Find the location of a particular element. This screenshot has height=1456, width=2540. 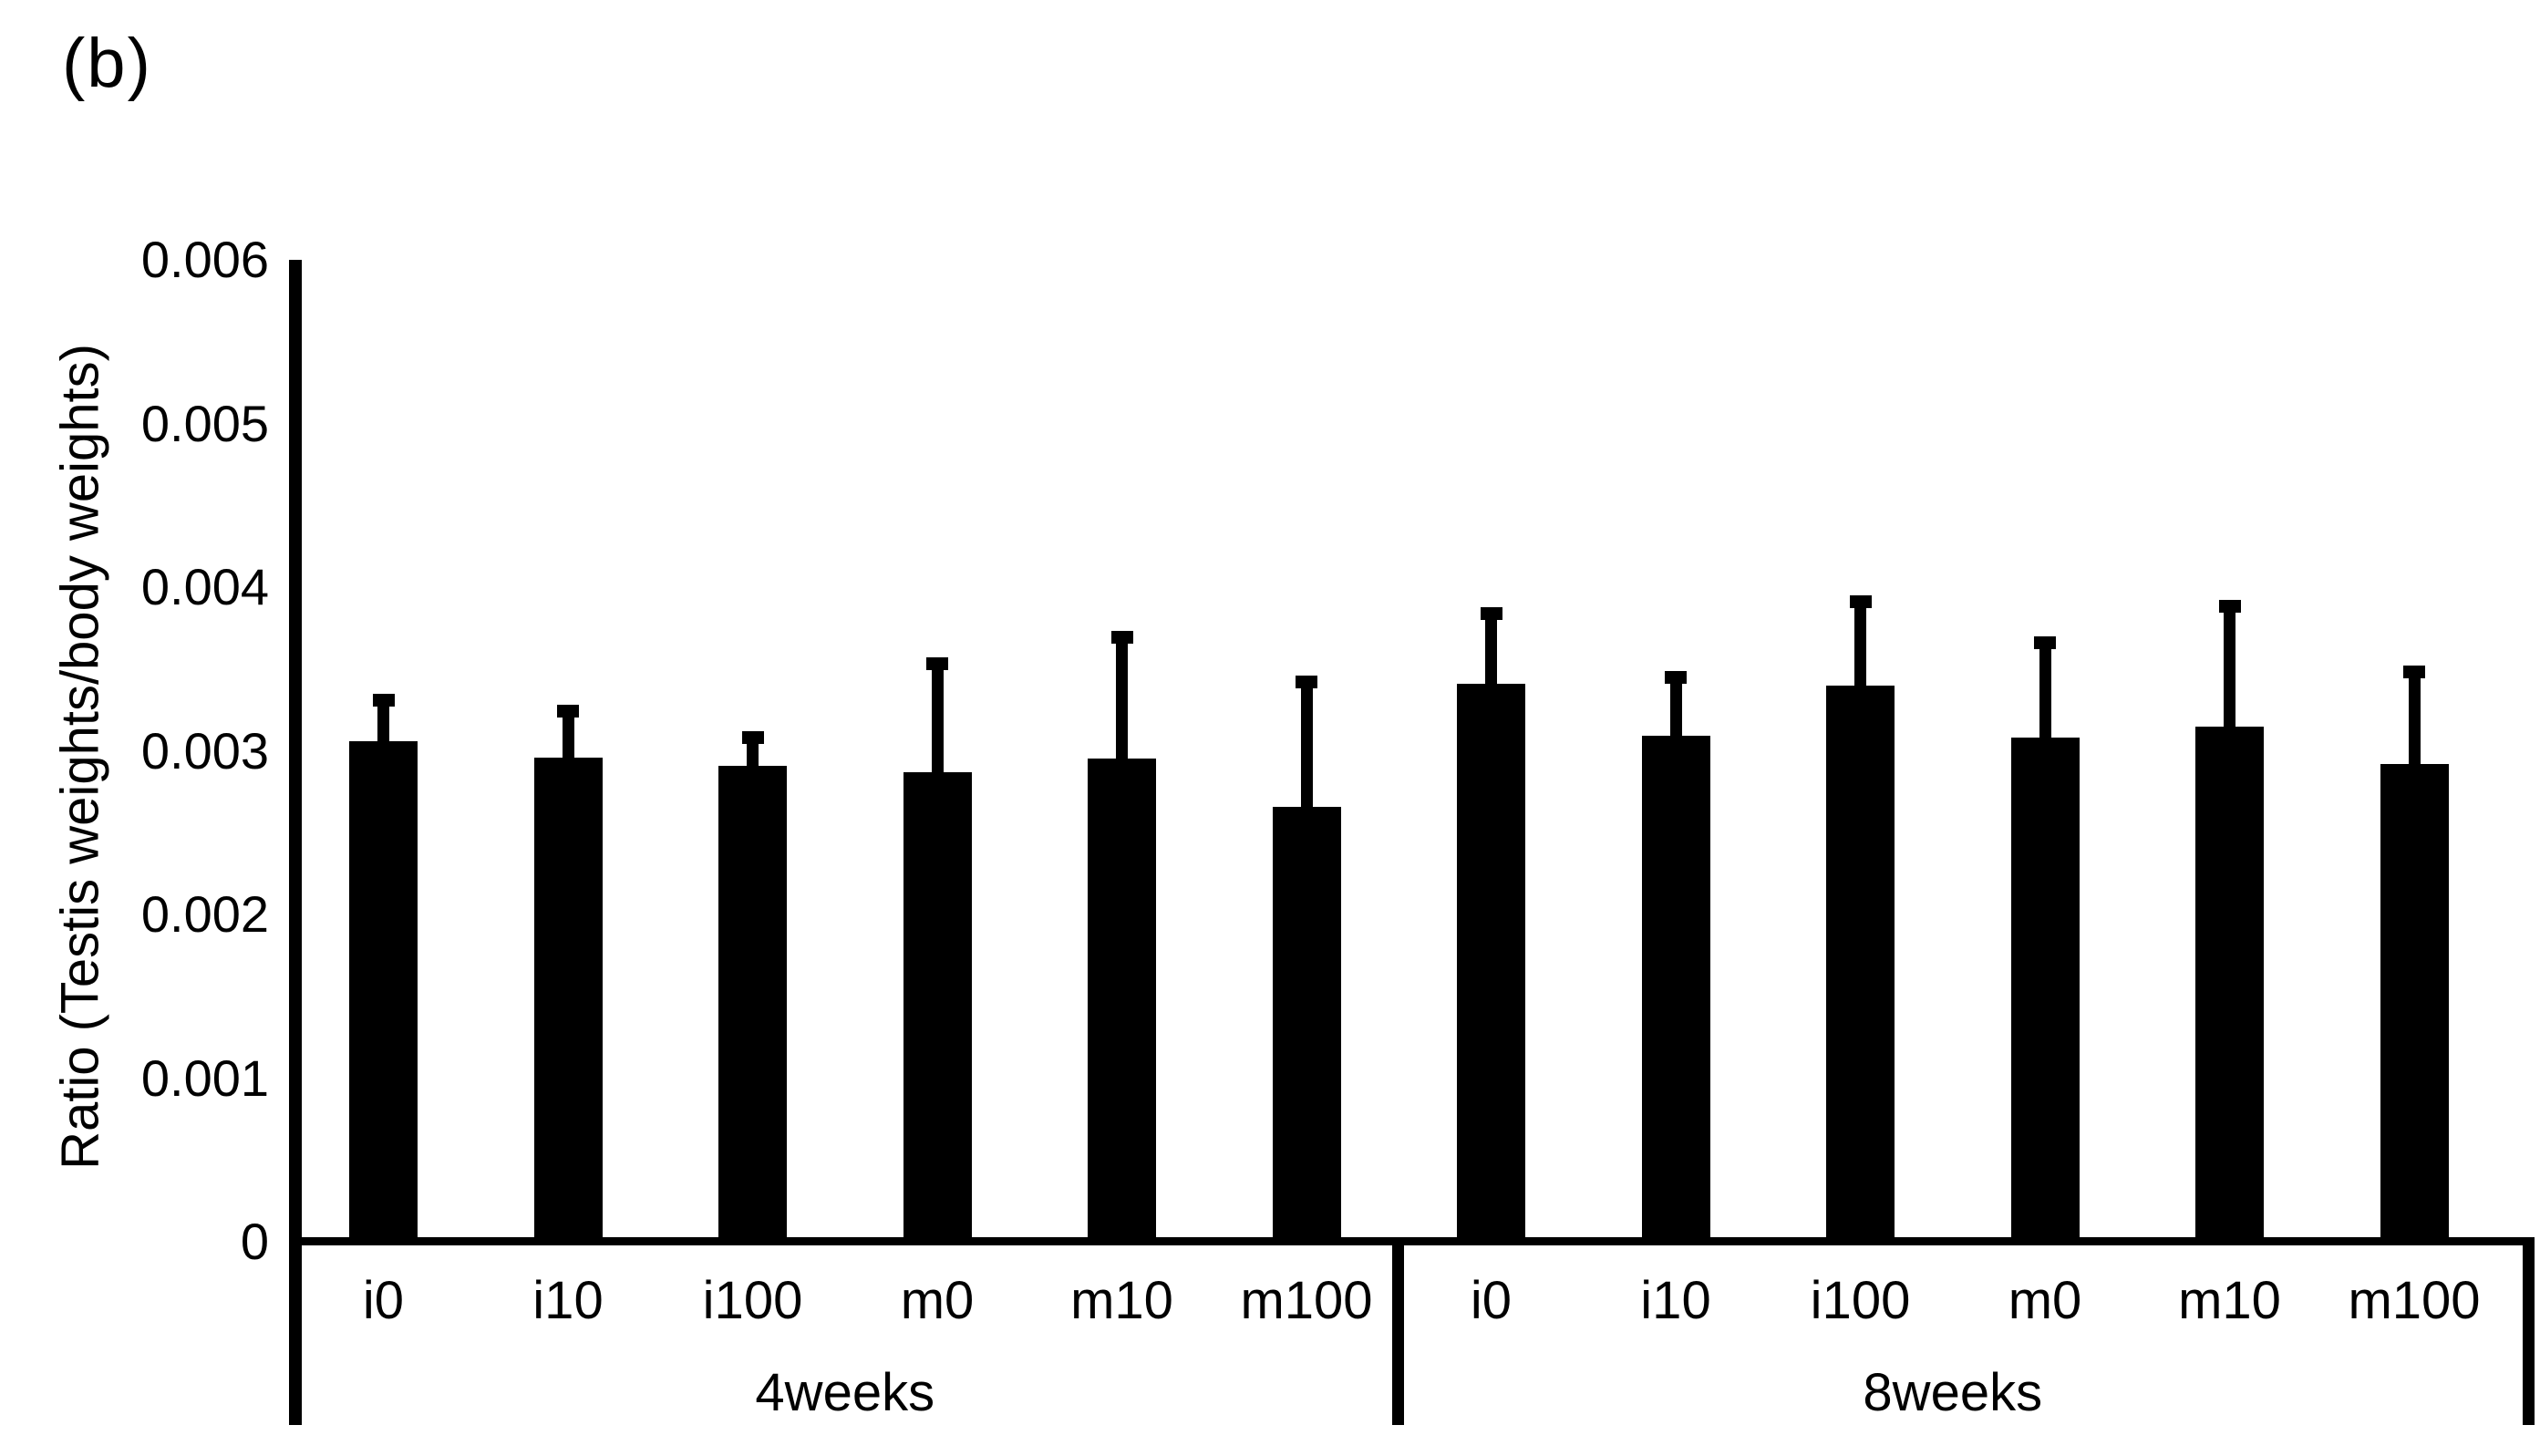

x-category-label-4weeks-i0: i0 is located at coordinates (383, 1301).